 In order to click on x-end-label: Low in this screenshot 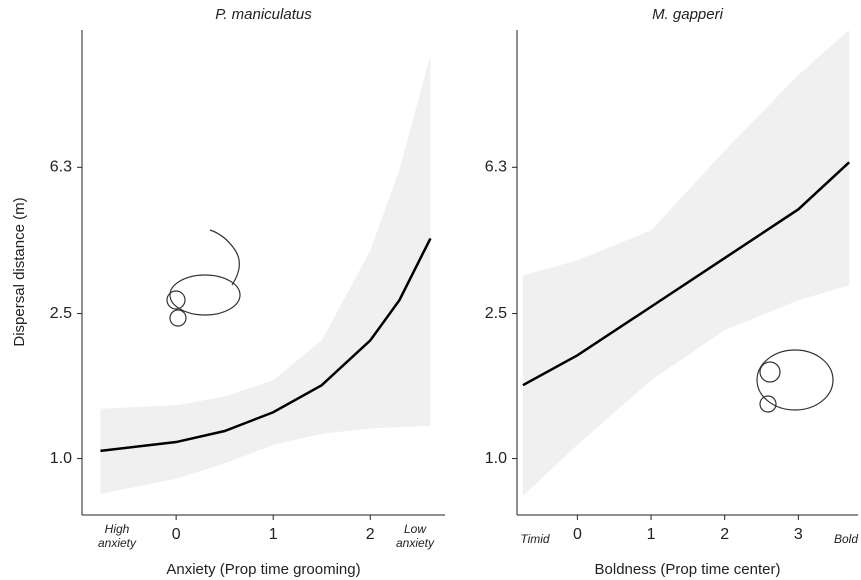, I will do `click(415, 529)`.